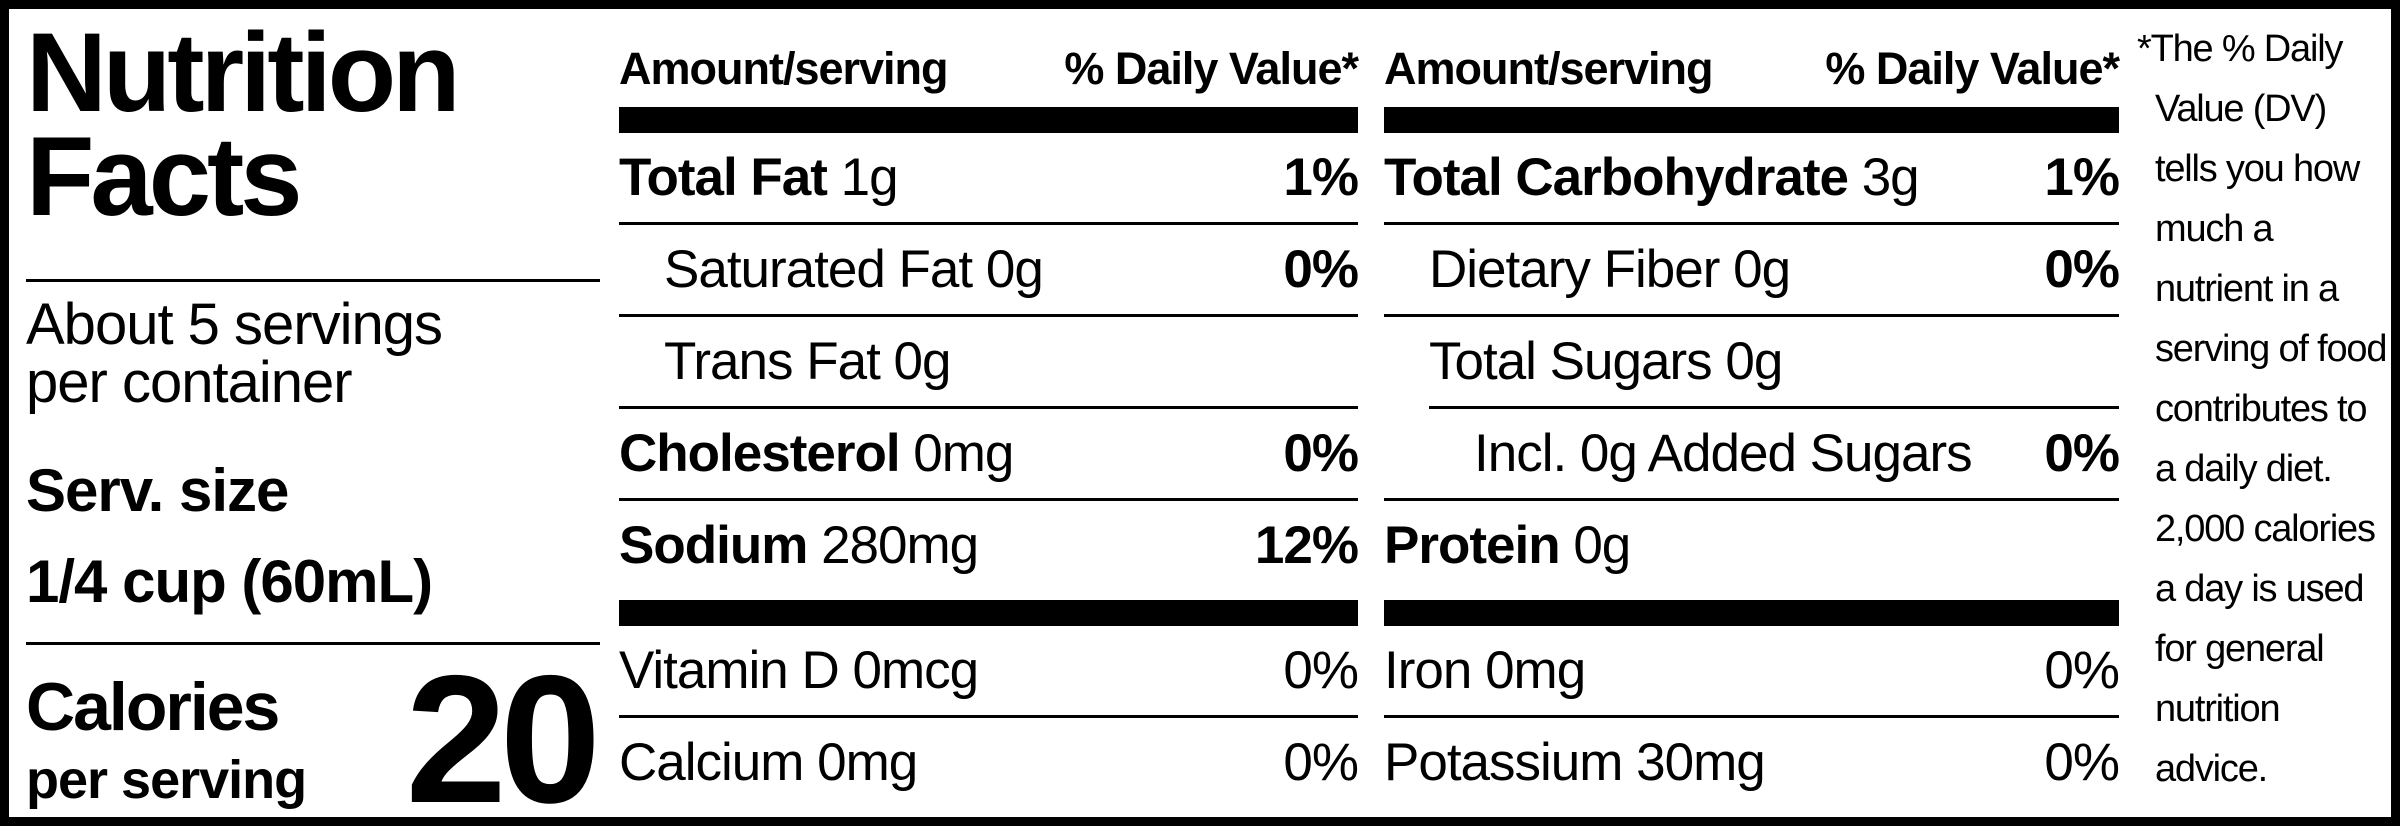 This screenshot has width=2400, height=826. What do you see at coordinates (989, 177) in the screenshot?
I see `nutrient-row: Total Fat 1g 1%` at bounding box center [989, 177].